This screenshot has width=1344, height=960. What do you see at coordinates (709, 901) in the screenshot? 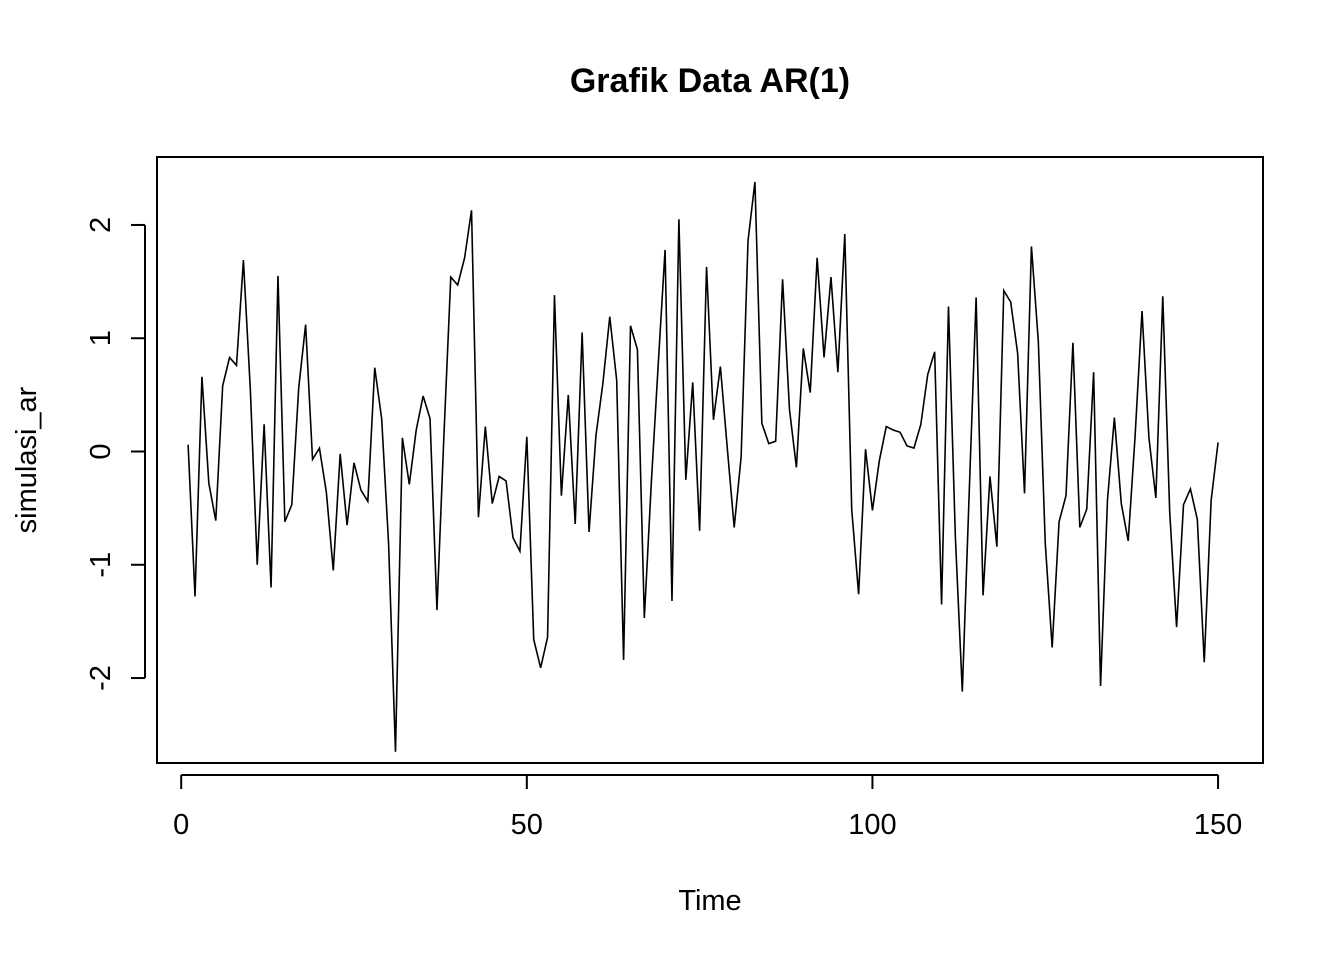
I see `x-axis-label: Time` at bounding box center [709, 901].